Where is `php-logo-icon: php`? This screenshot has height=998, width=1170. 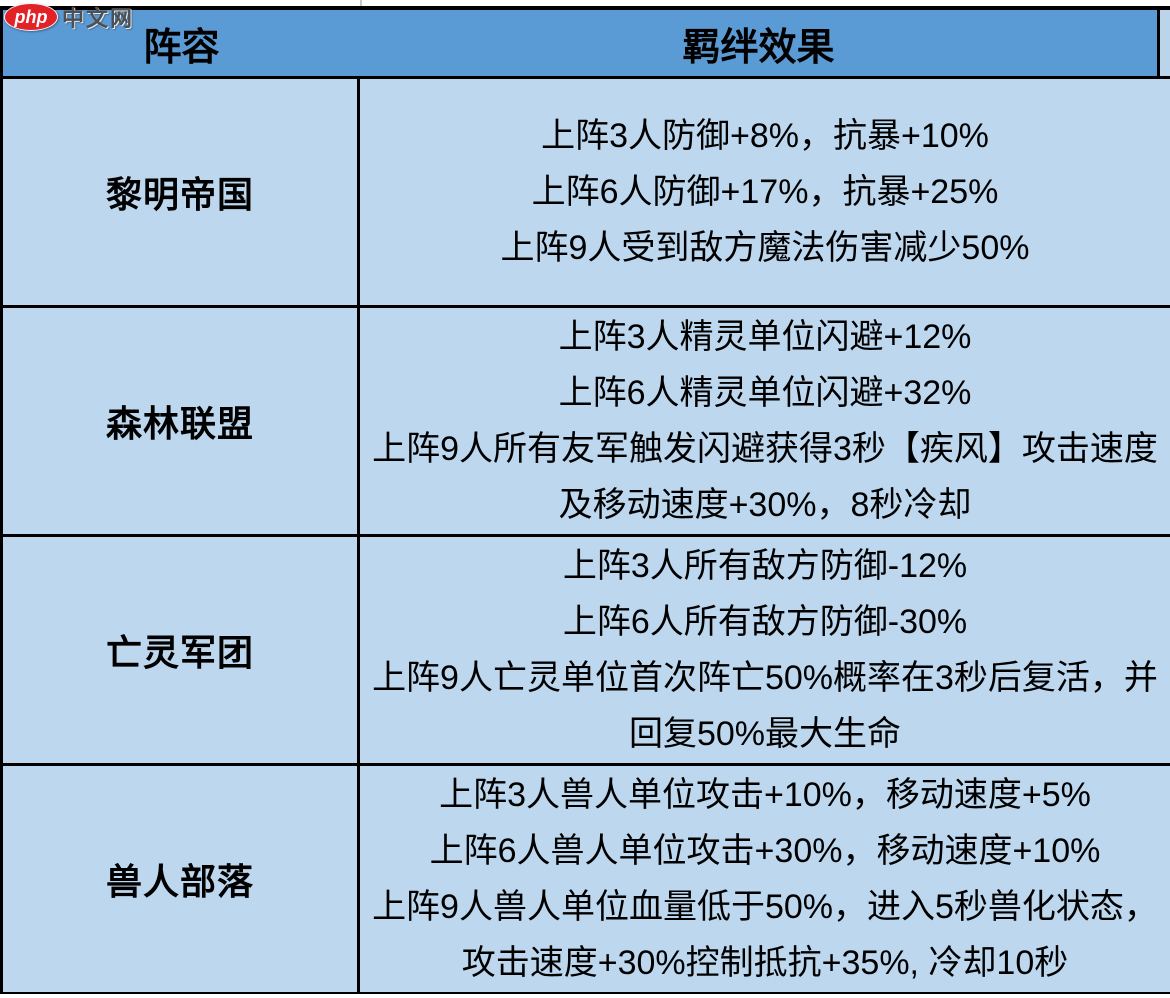
php-logo-icon: php is located at coordinates (31, 17).